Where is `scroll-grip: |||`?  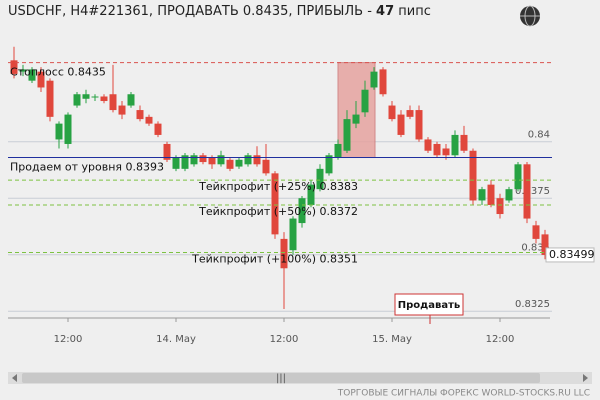
scroll-grip: ||| is located at coordinates (281, 378).